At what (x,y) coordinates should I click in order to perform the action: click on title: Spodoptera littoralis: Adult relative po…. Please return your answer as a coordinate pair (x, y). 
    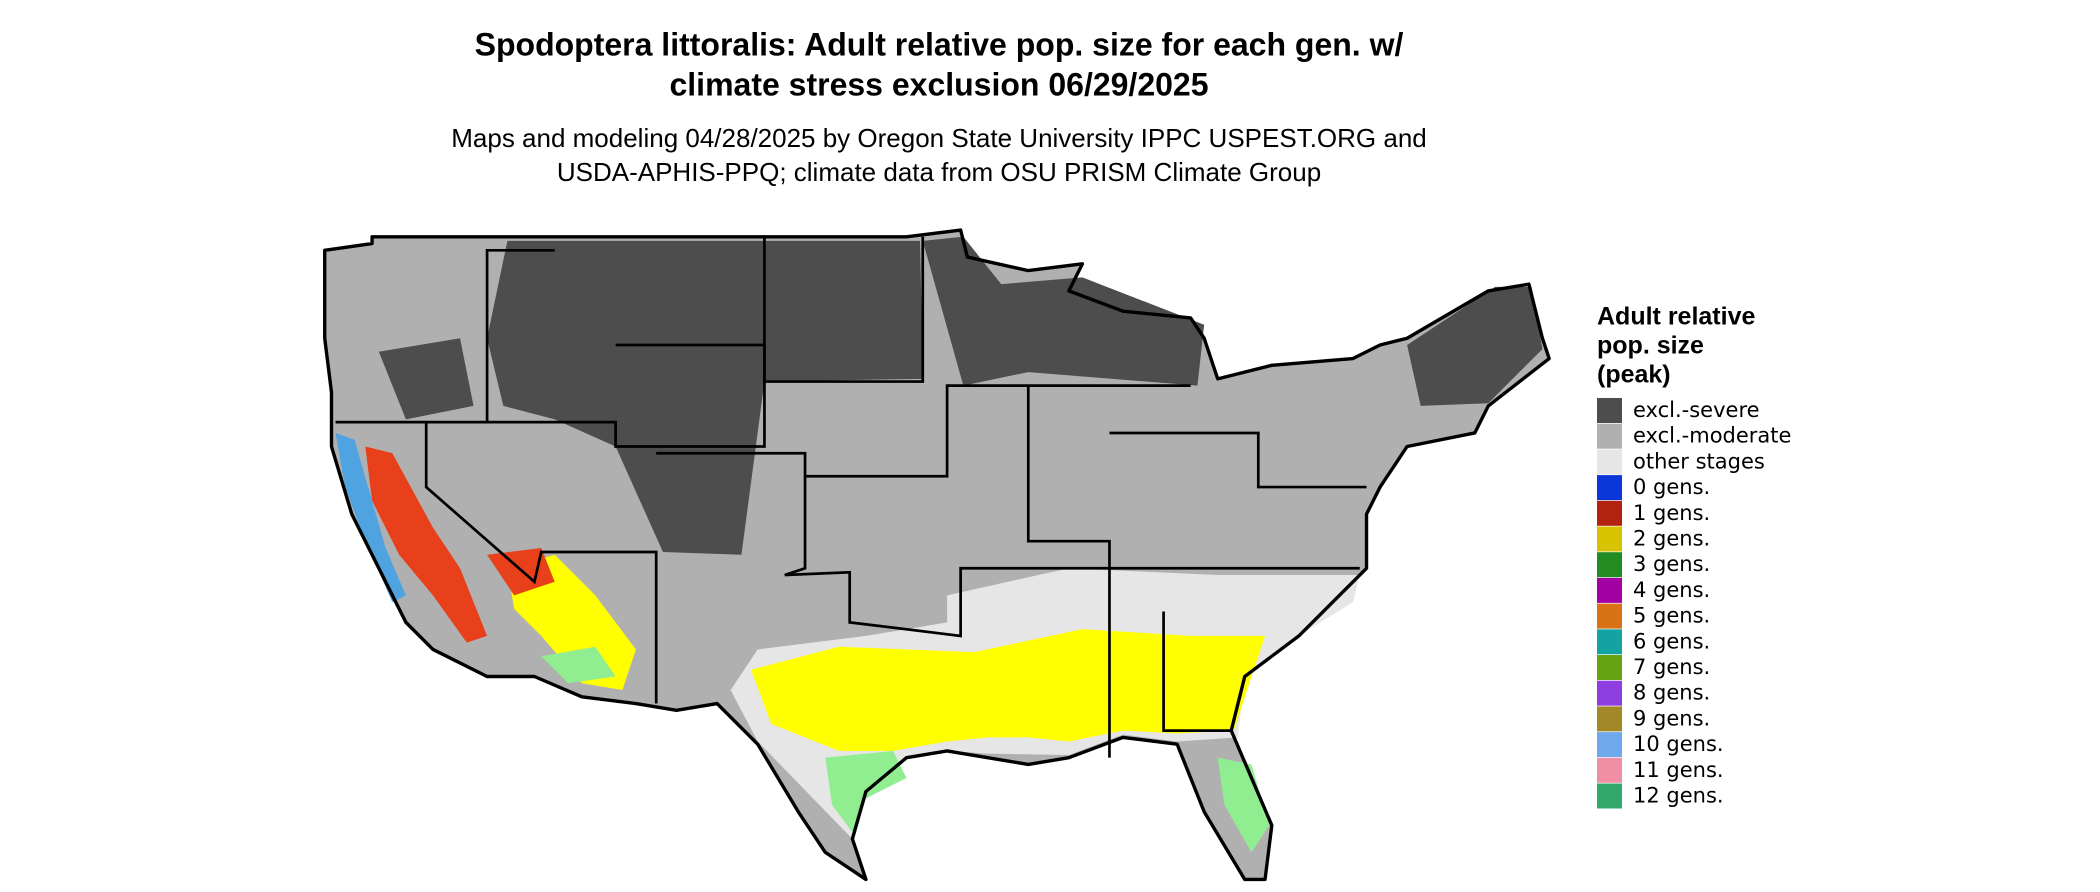
    Looking at the image, I should click on (939, 44).